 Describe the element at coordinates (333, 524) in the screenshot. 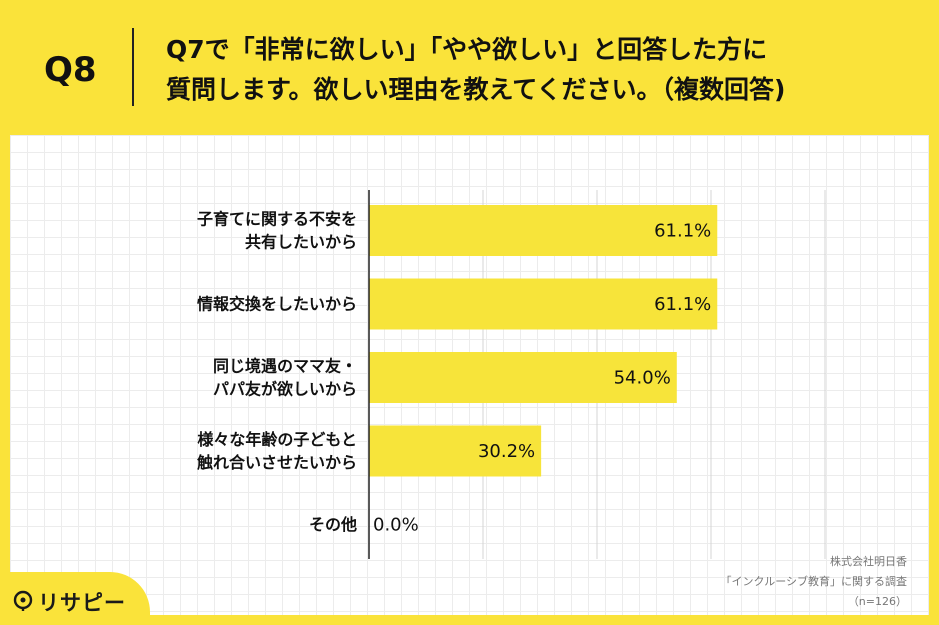

I see `category-label-4-0: その他` at that location.